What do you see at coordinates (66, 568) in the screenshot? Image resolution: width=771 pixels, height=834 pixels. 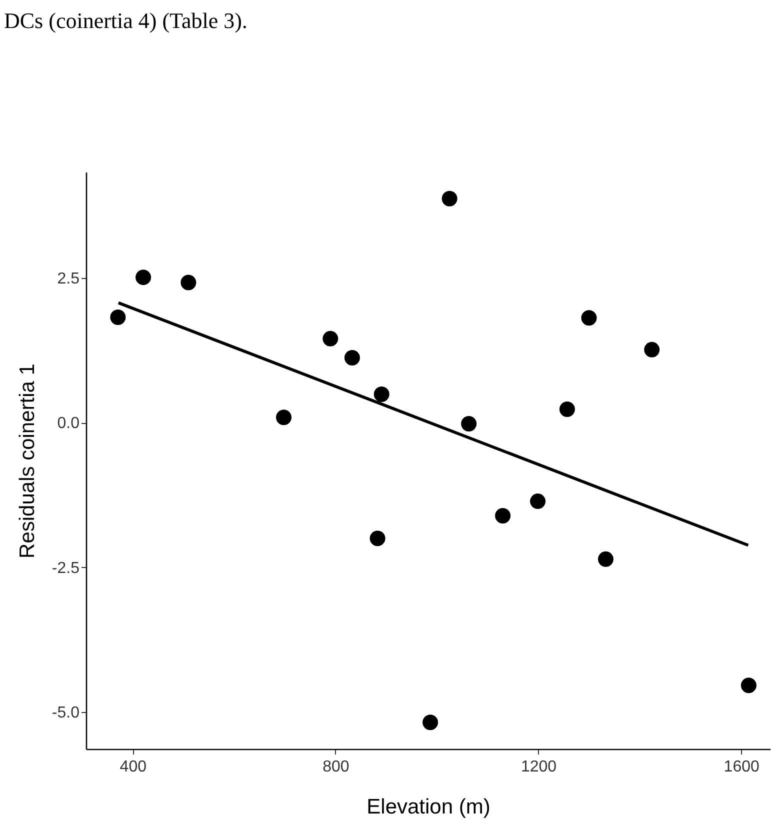 I see `y-tick-label: -2.5` at bounding box center [66, 568].